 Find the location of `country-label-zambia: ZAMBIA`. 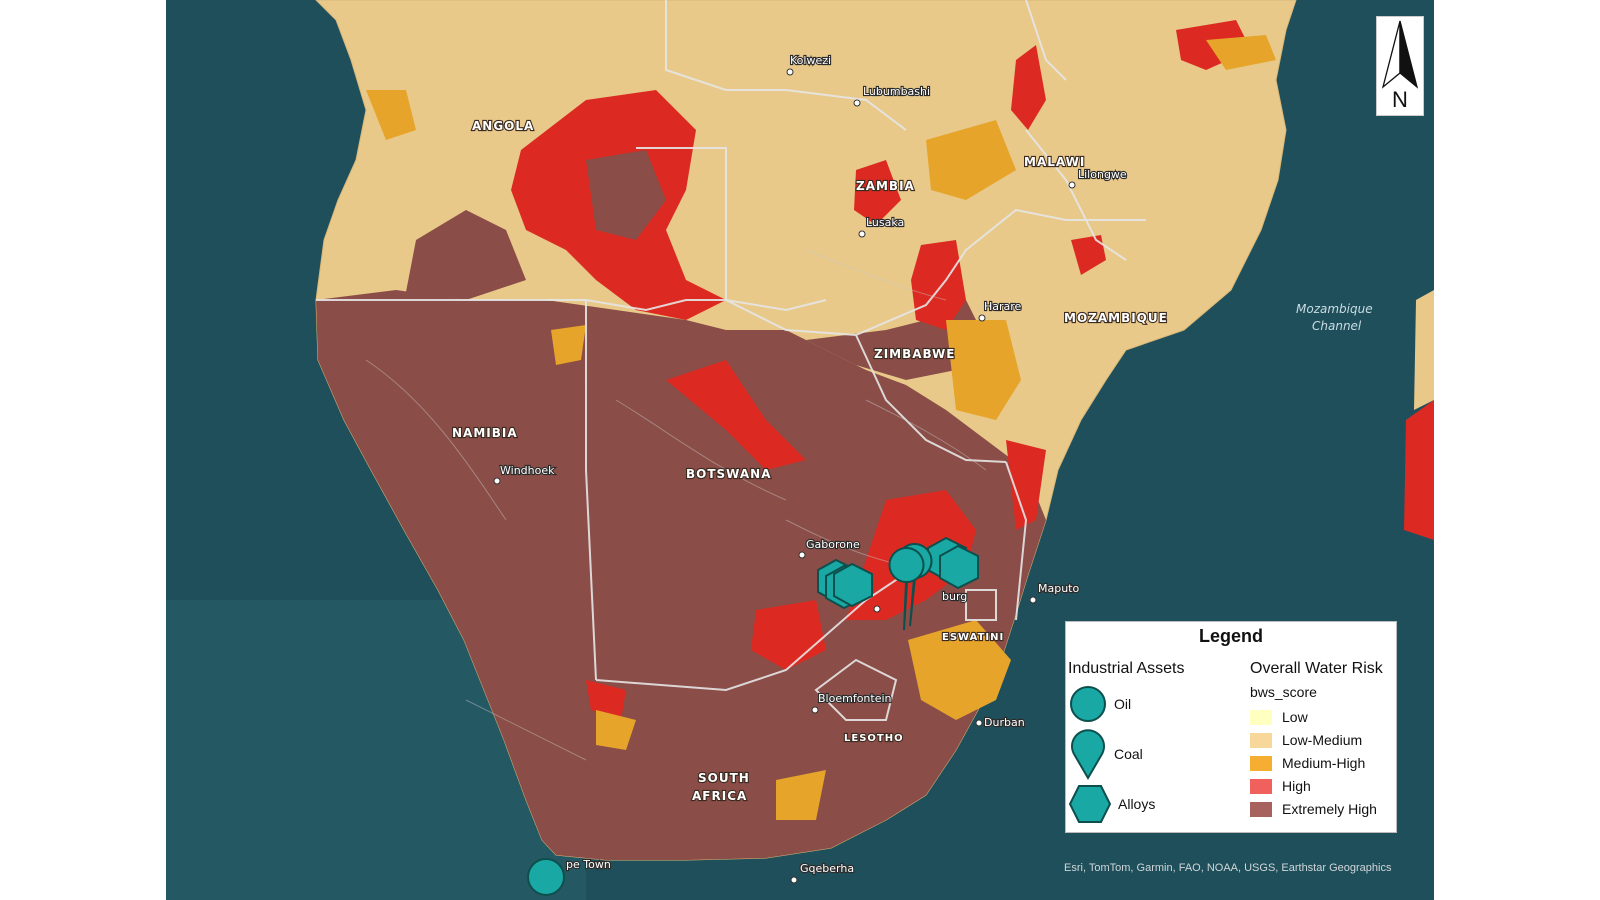

country-label-zambia: ZAMBIA is located at coordinates (885, 186).